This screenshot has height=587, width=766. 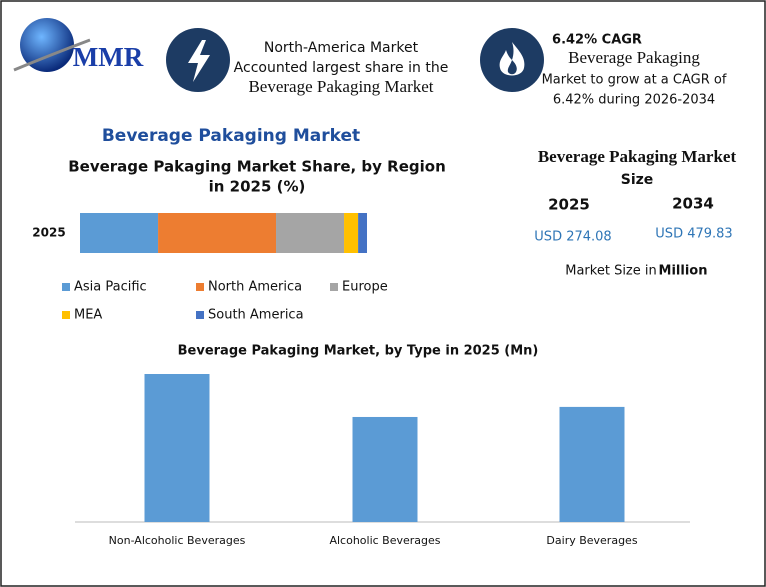 What do you see at coordinates (177, 540) in the screenshot?
I see `x-tick-label: Non-Alcoholic Beverages` at bounding box center [177, 540].